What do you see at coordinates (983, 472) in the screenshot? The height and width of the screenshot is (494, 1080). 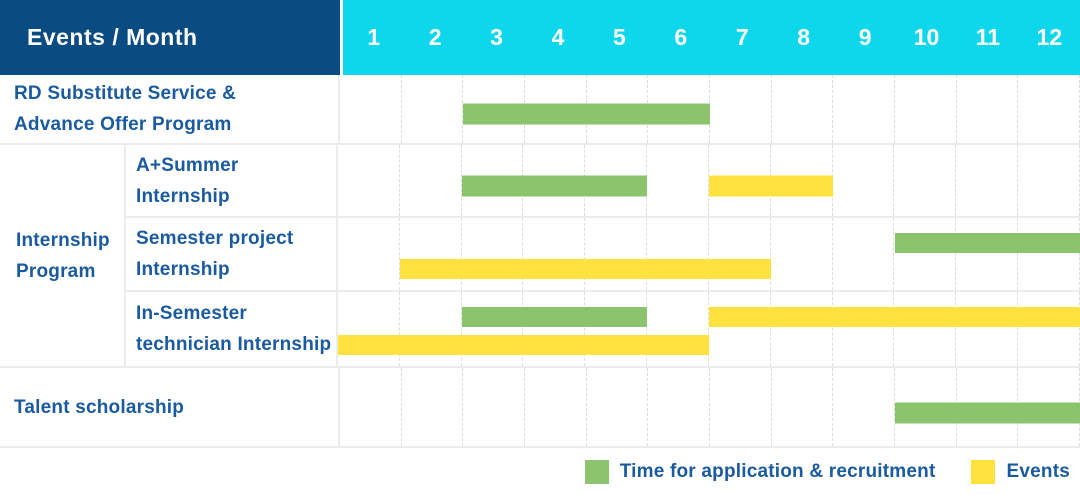 I see `events-color-swatch` at bounding box center [983, 472].